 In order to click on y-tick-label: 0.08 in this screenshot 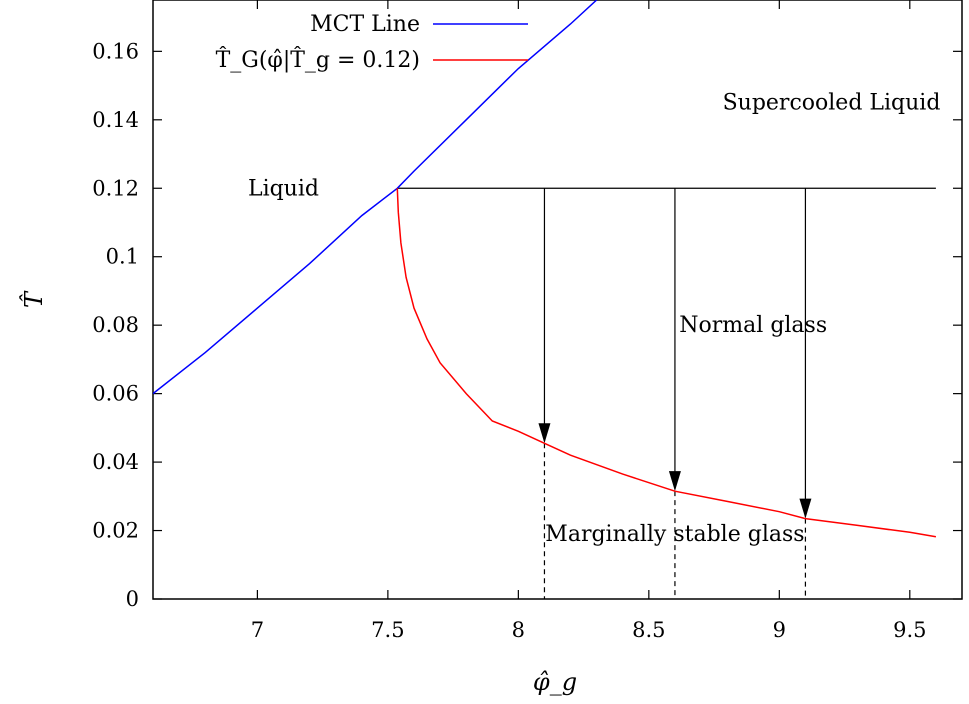, I will do `click(115, 325)`.